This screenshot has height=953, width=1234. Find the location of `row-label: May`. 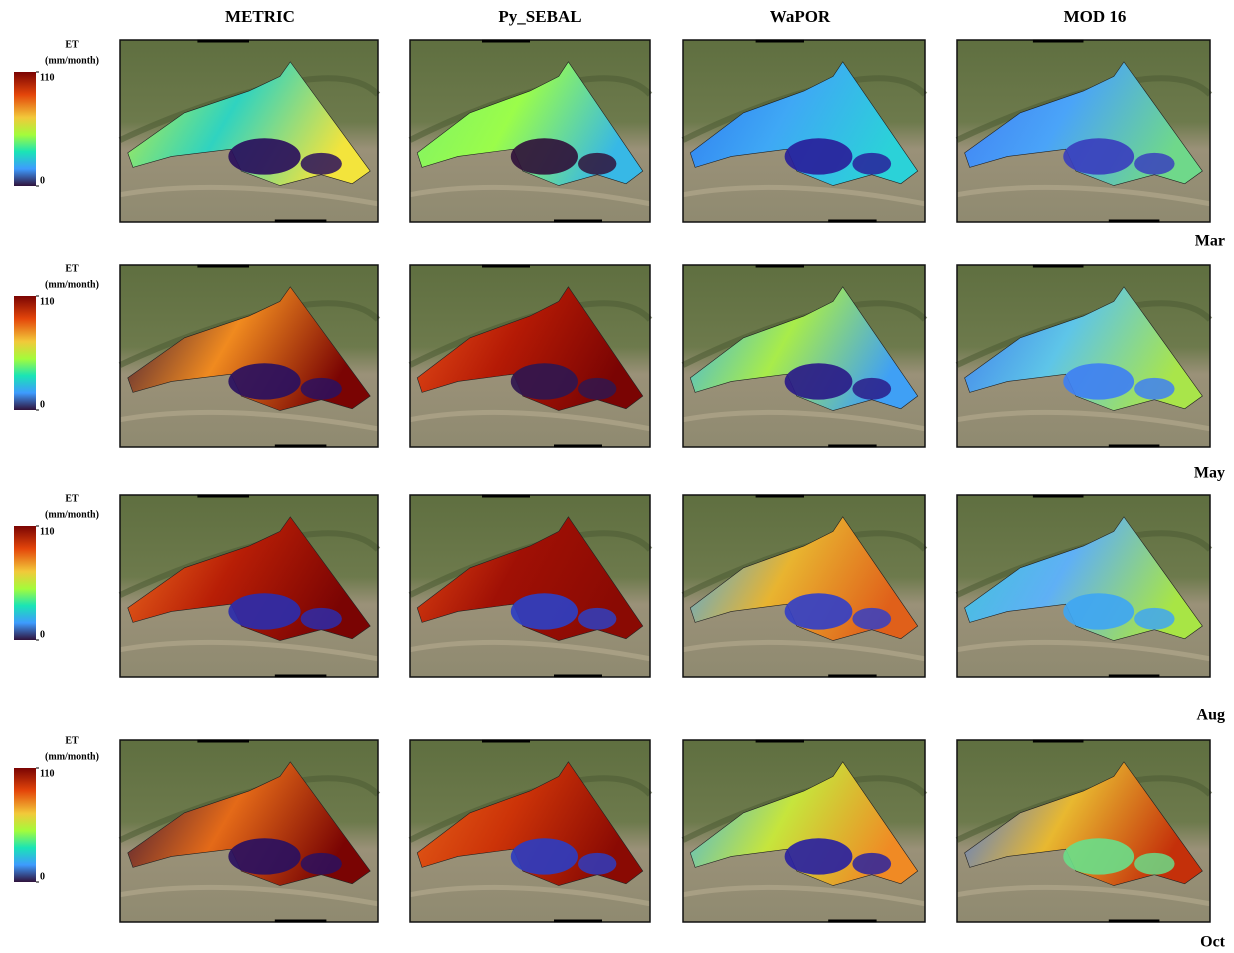

row-label: May is located at coordinates (1209, 473).